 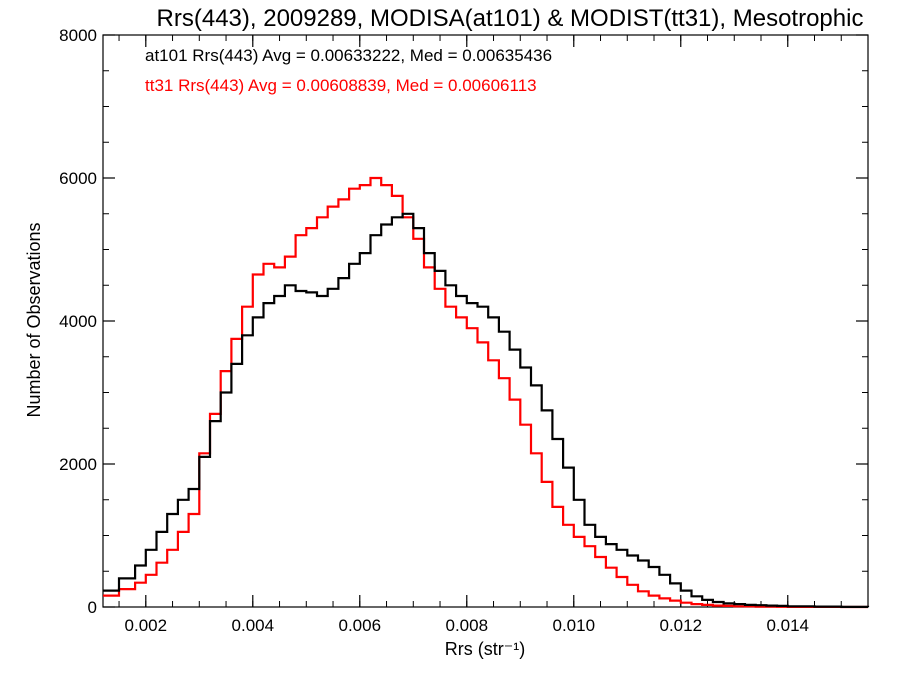 What do you see at coordinates (360, 625) in the screenshot?
I see `x-tick-label: 0.006` at bounding box center [360, 625].